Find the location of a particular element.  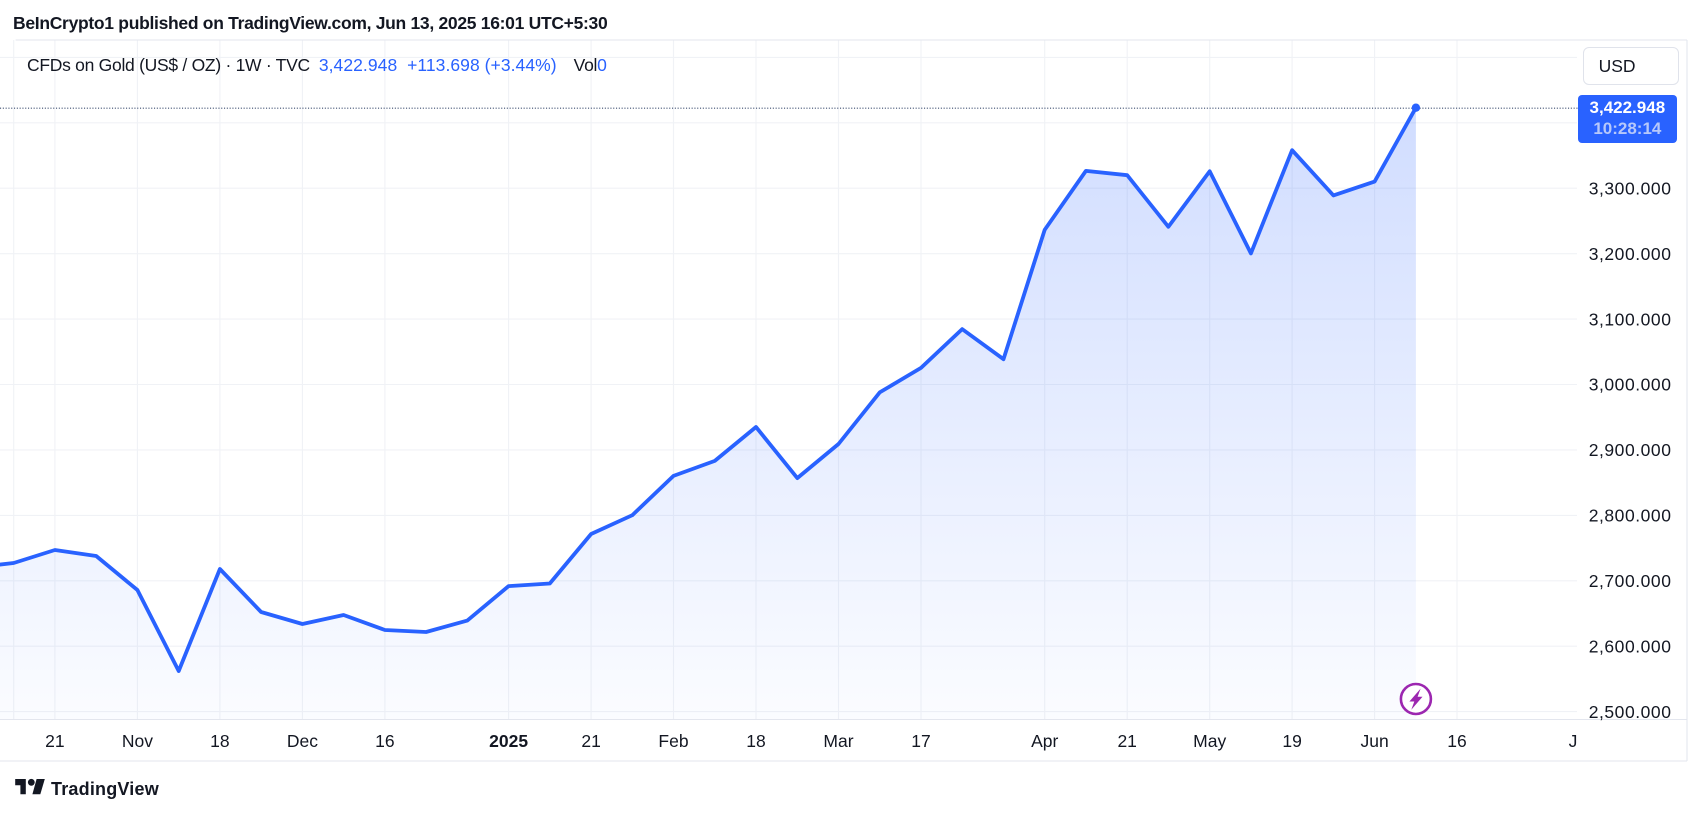

svg-text: 2,800.000 is located at coordinates (1630, 516).